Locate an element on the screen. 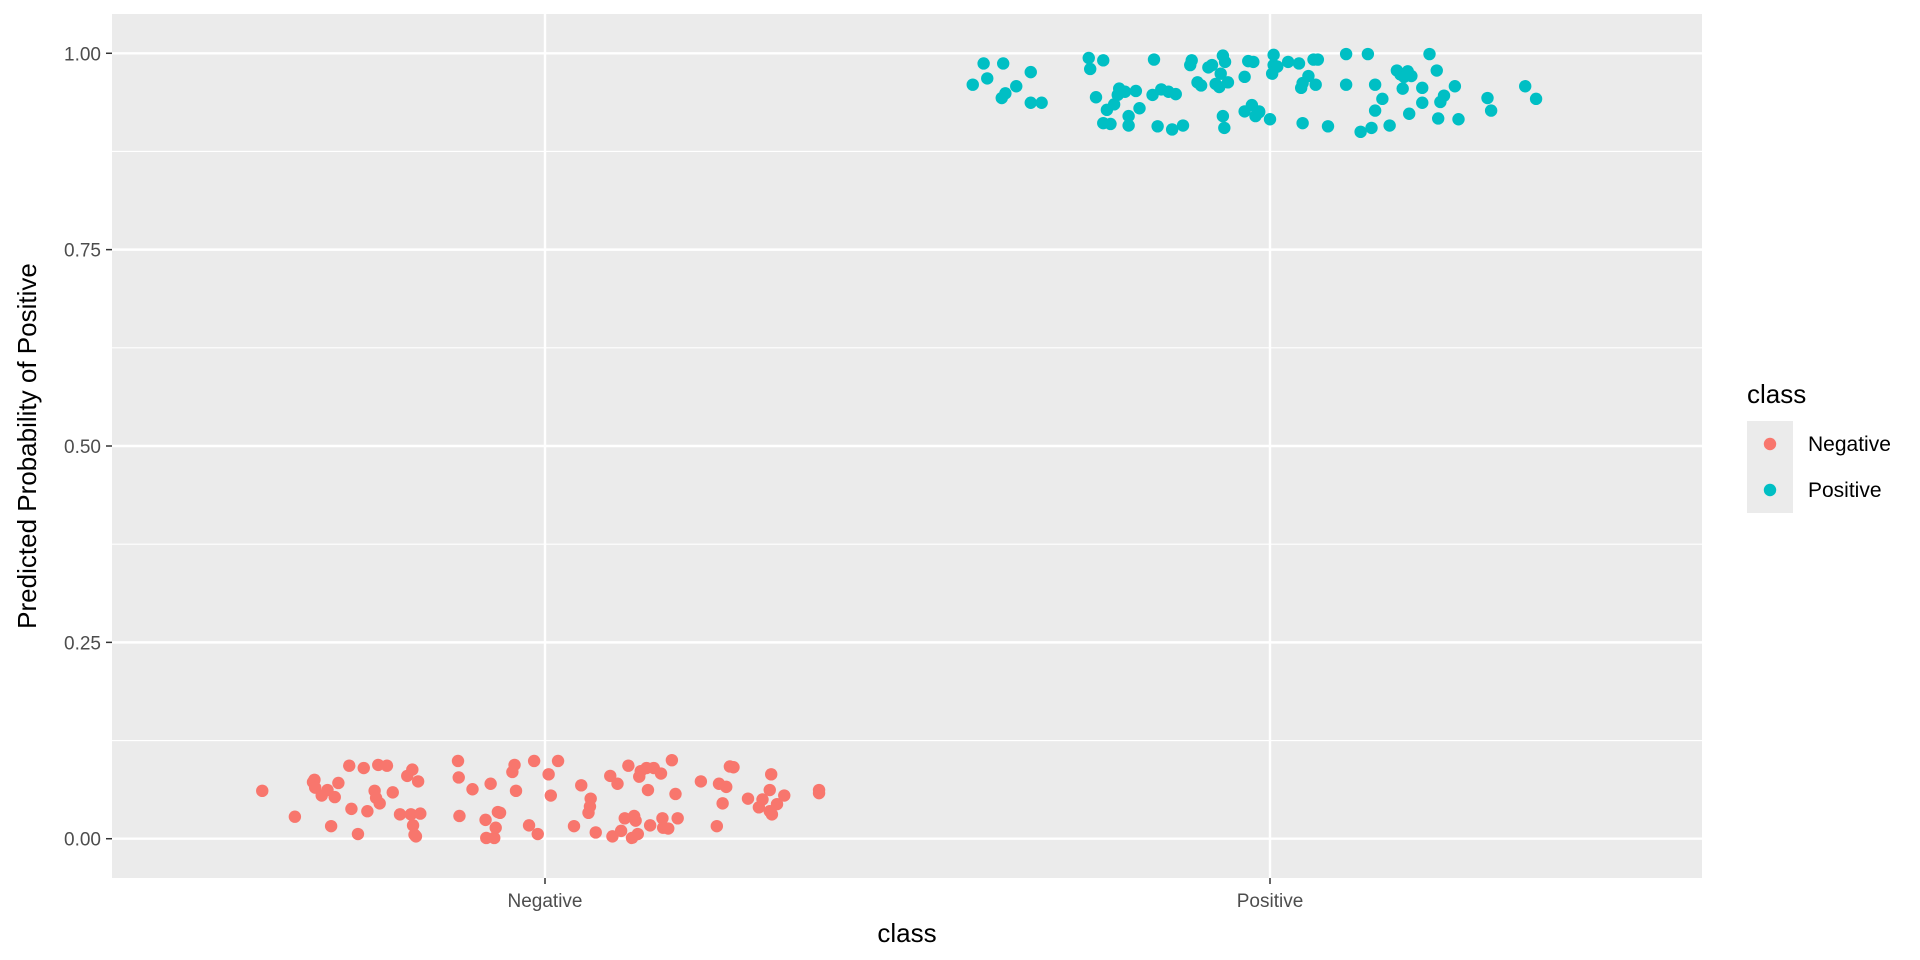 This screenshot has width=1920, height=960. legend-key-dot is located at coordinates (1770, 444).